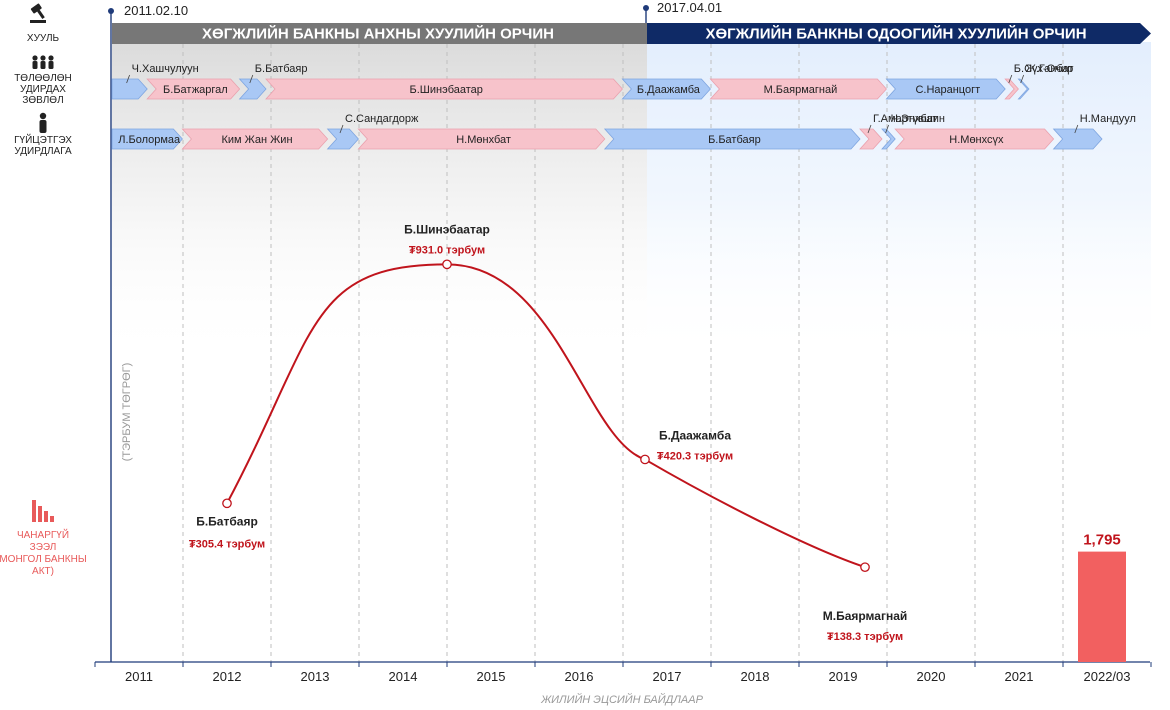  Describe the element at coordinates (447, 250) in the screenshot. I see `data-point-value: ₮931.0 тэрбум` at that location.